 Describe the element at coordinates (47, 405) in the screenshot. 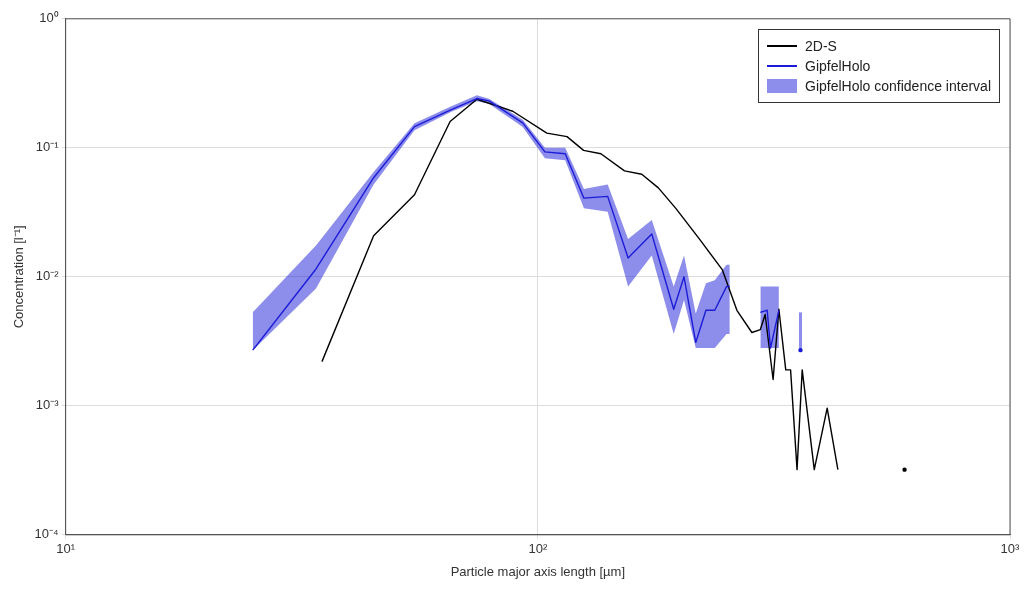

I see `y-tick-label: 10⁻³` at that location.